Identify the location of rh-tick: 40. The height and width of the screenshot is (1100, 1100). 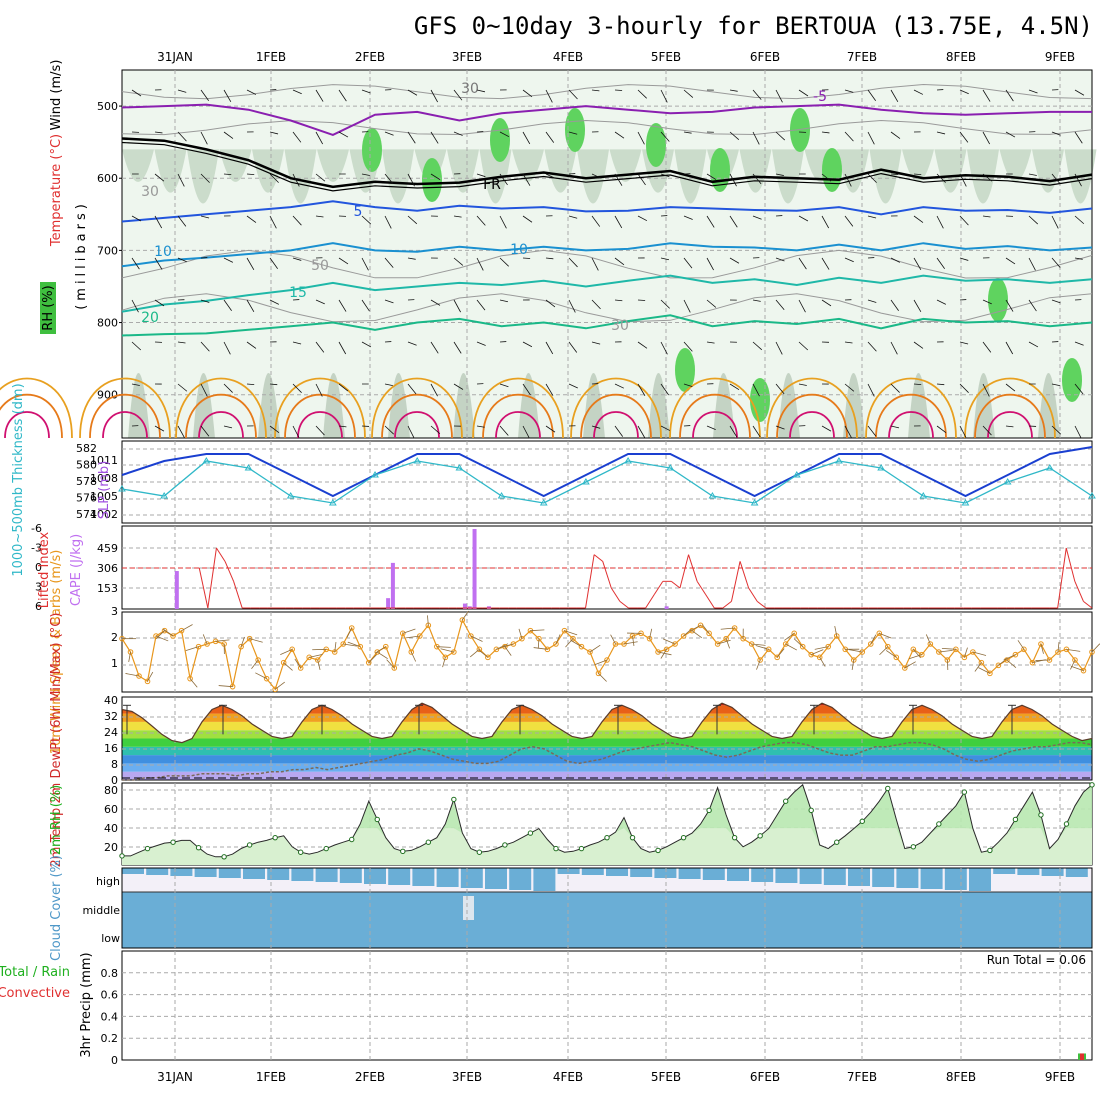
(111, 828).